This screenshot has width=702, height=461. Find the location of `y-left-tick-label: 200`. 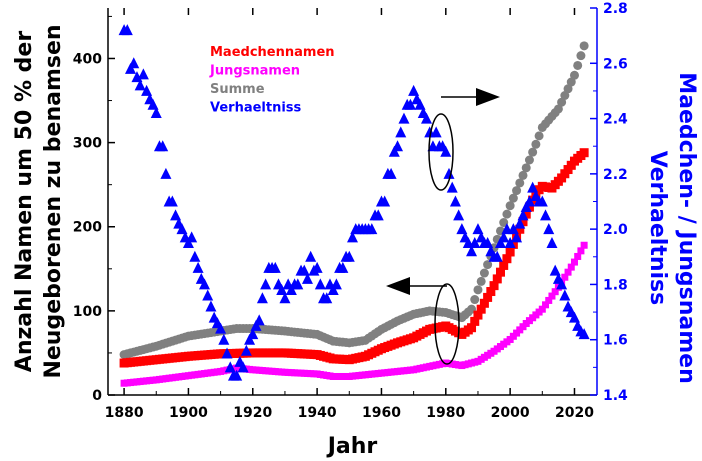

y-left-tick-label: 200 is located at coordinates (87, 228).